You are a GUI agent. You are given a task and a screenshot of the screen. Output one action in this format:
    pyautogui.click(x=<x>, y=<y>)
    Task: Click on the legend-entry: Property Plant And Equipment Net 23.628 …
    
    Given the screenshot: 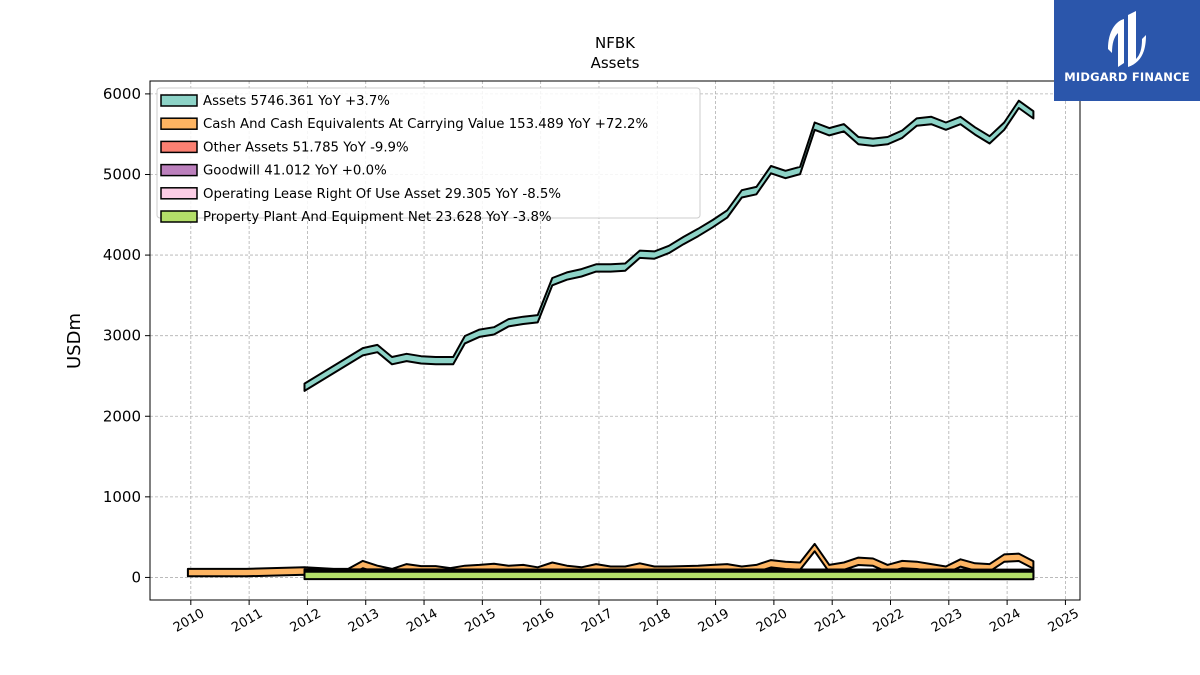 What is the action you would take?
    pyautogui.click(x=377, y=217)
    